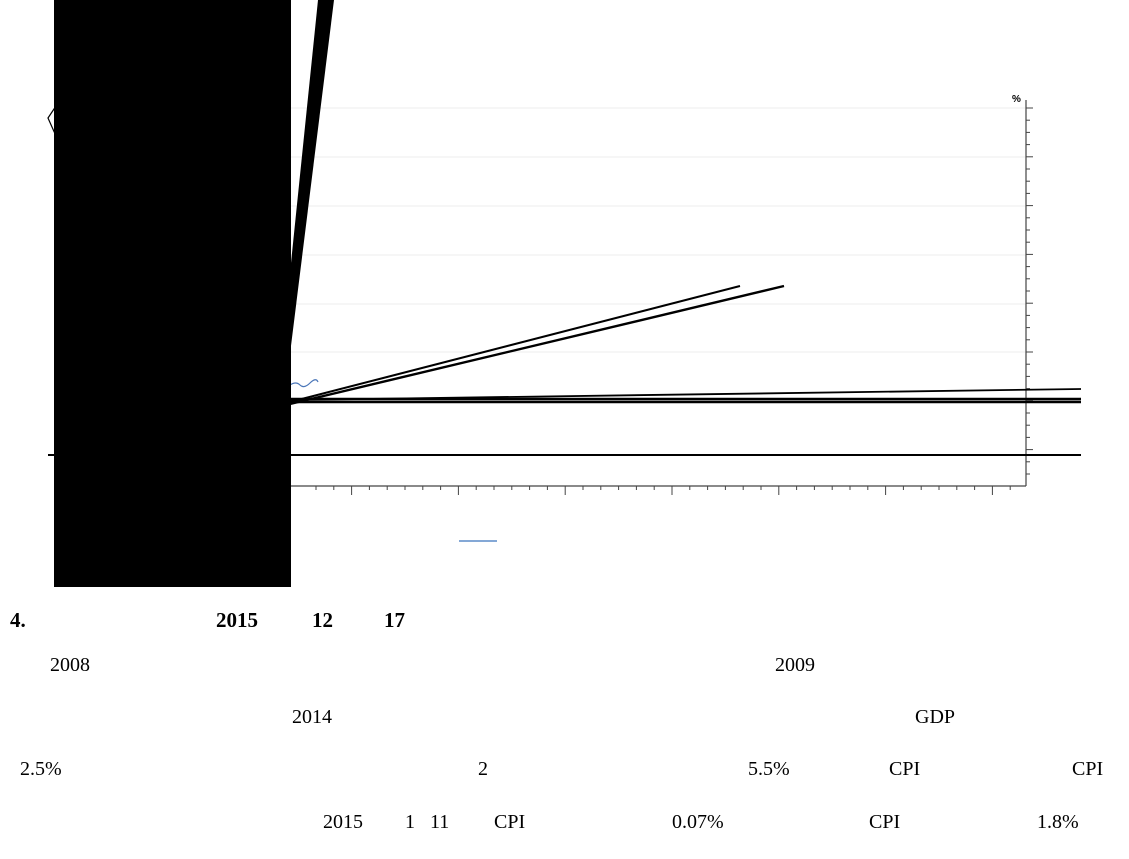  I want to click on line1-year-2009: 2009, so click(795, 665).